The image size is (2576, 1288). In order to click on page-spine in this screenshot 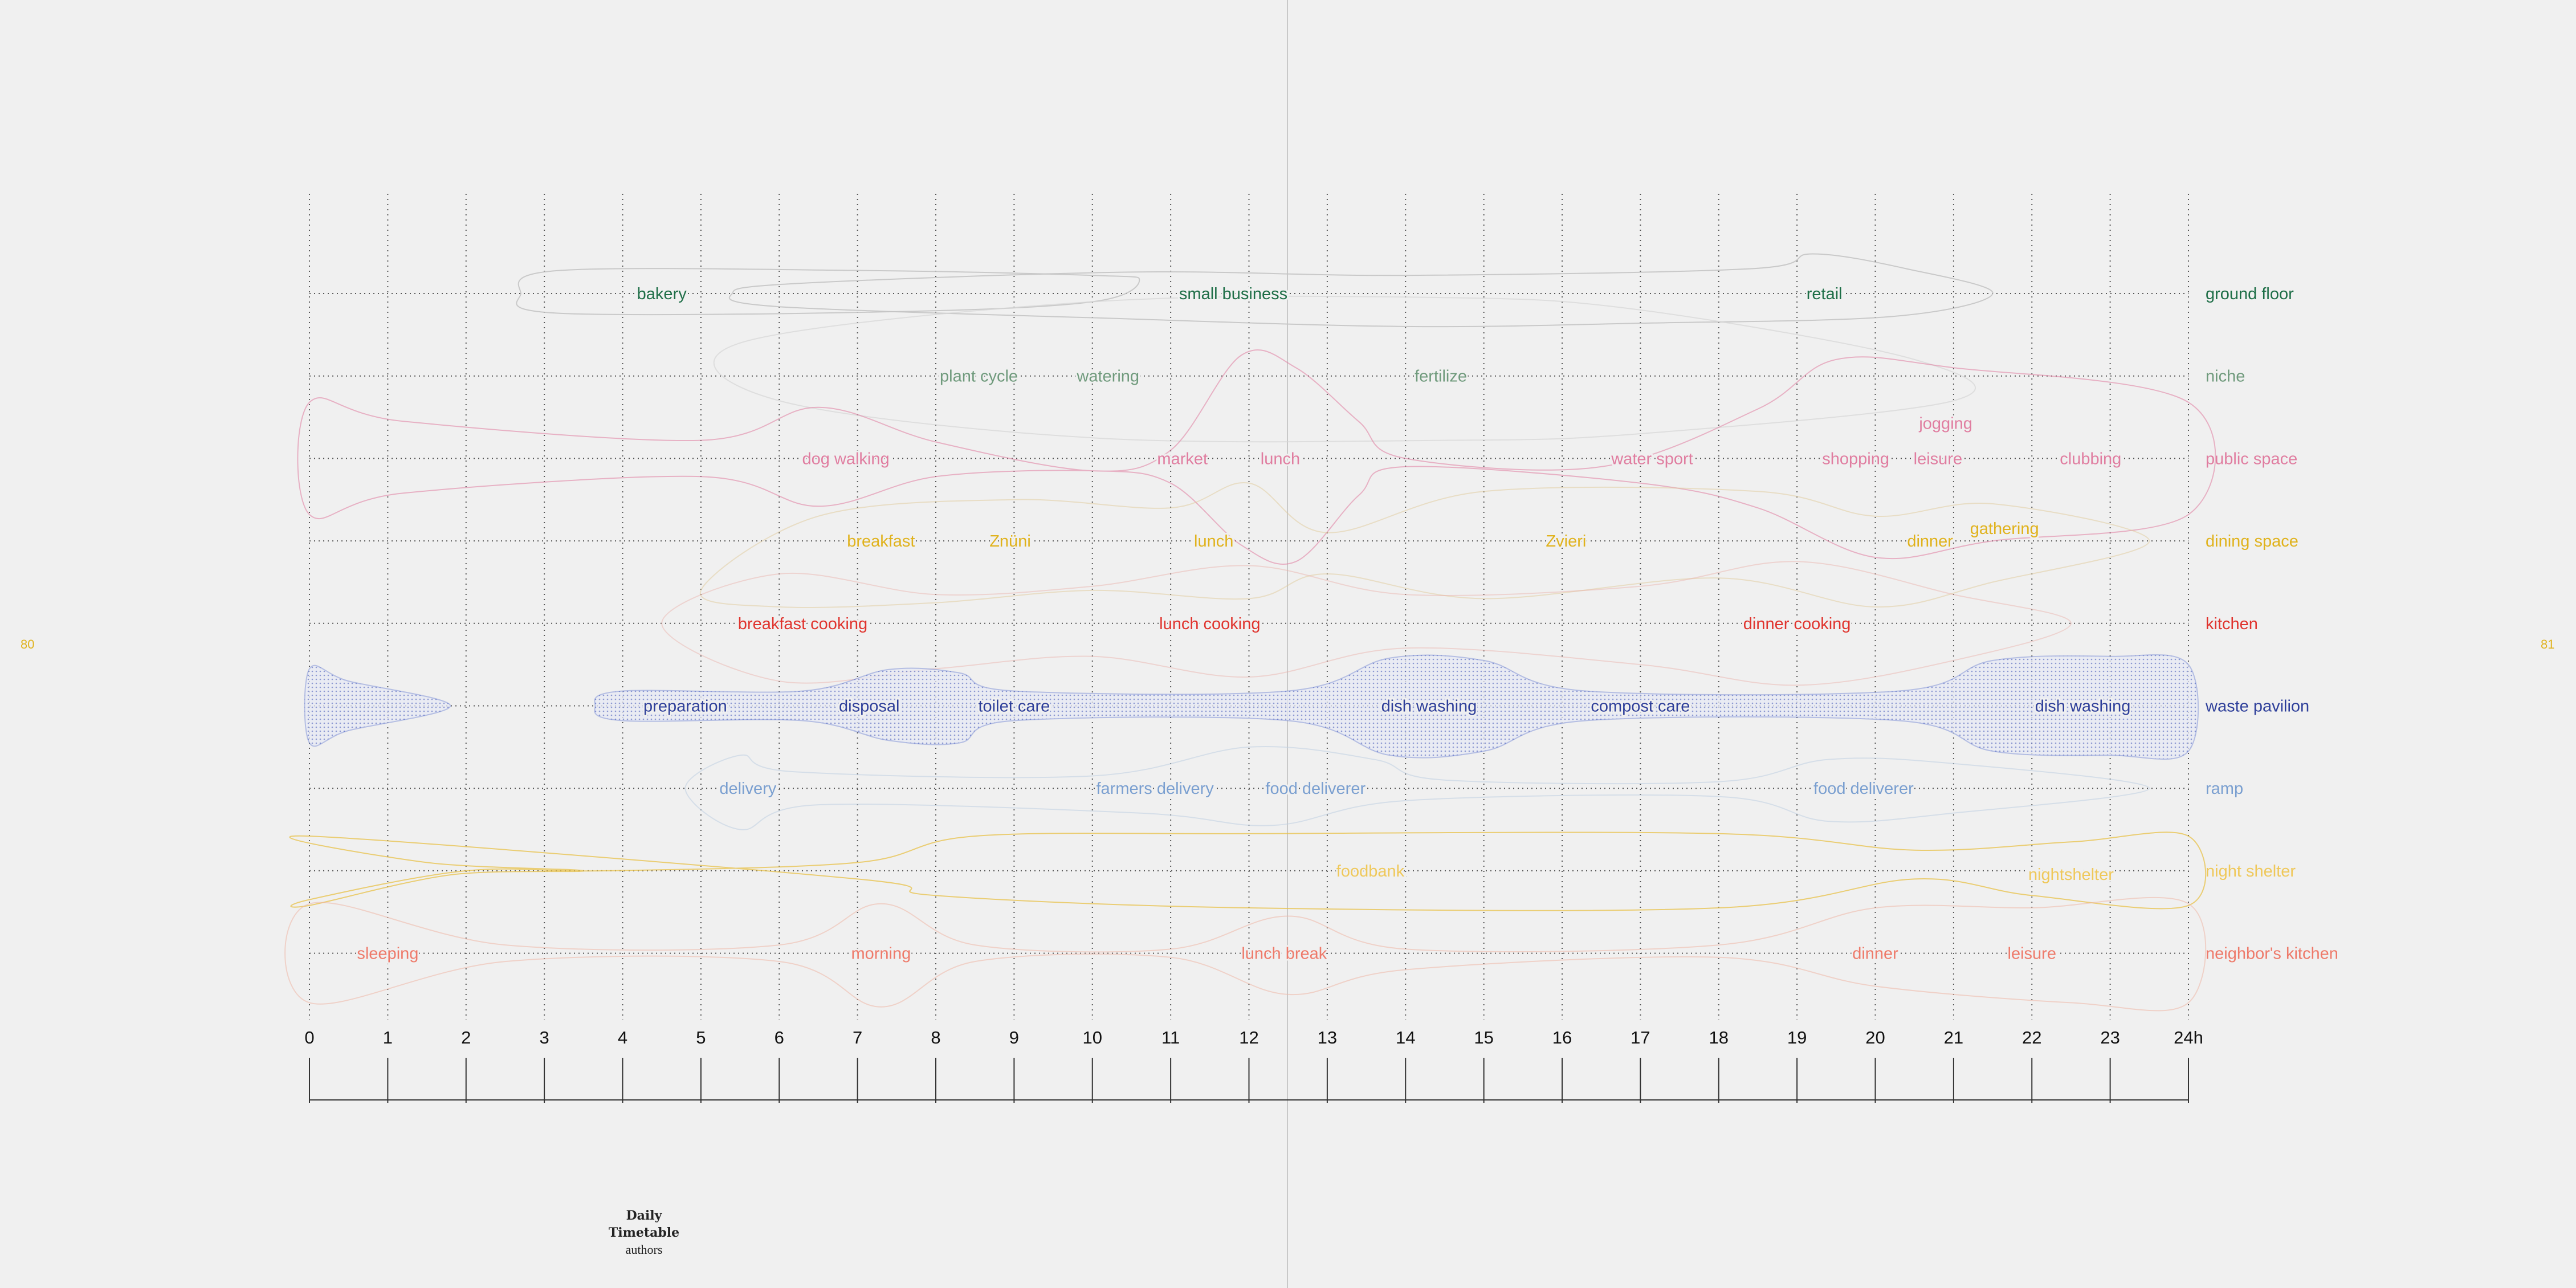, I will do `click(1287, 644)`.